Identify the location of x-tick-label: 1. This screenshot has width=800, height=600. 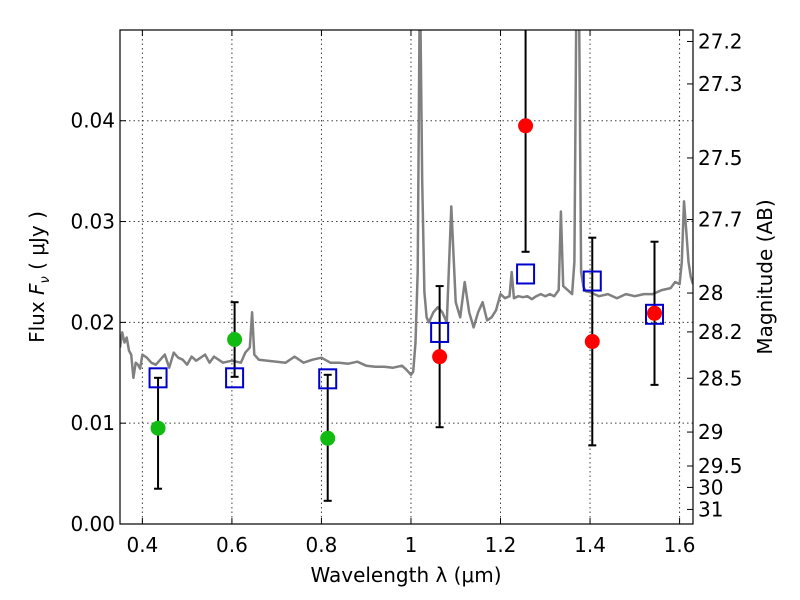
(411, 545).